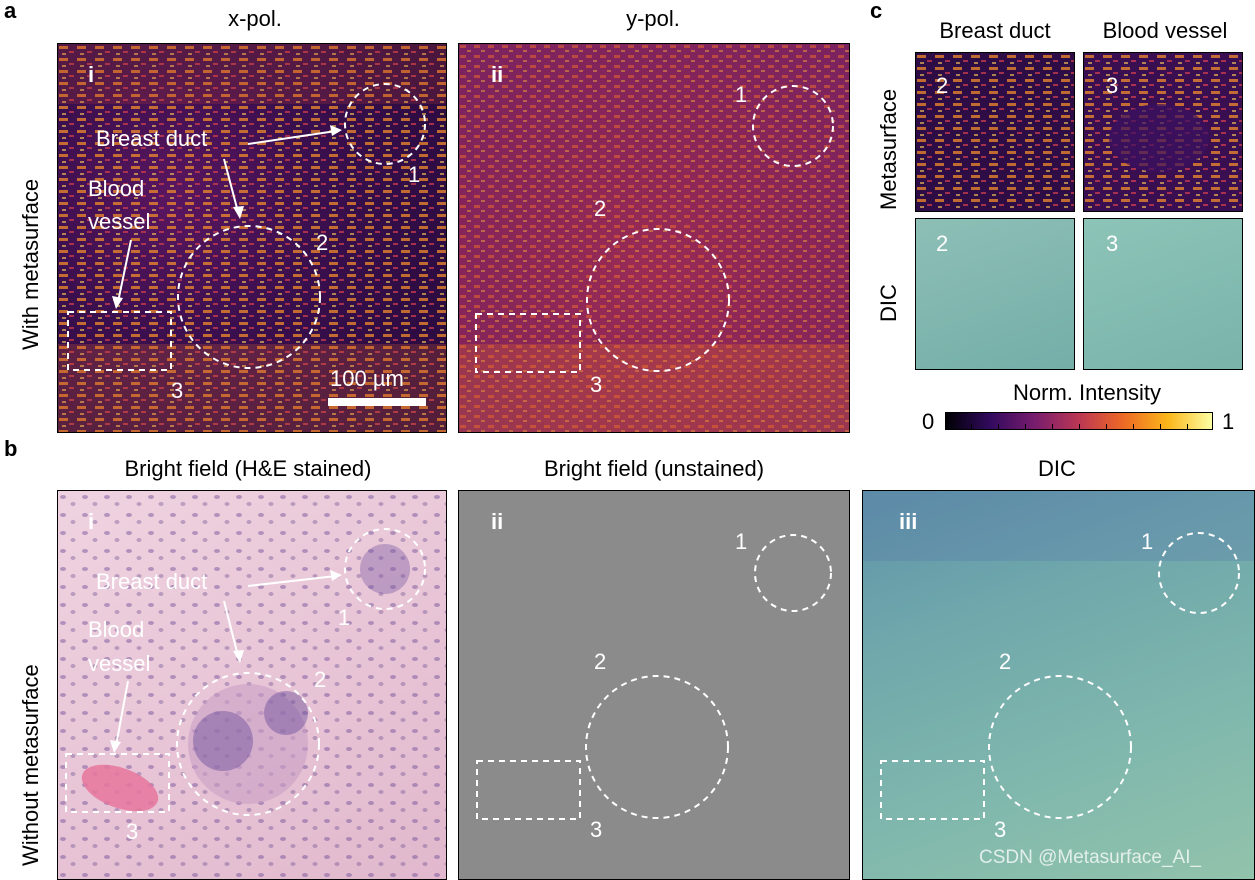 The image size is (1255, 880). I want to click on title-bright-field-he: Bright field (H&E stained), so click(248, 468).